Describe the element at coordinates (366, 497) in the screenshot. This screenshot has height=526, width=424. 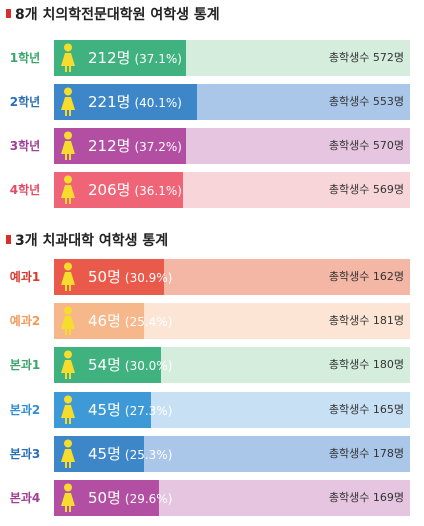
I see `total-label: 총학생수 169명` at that location.